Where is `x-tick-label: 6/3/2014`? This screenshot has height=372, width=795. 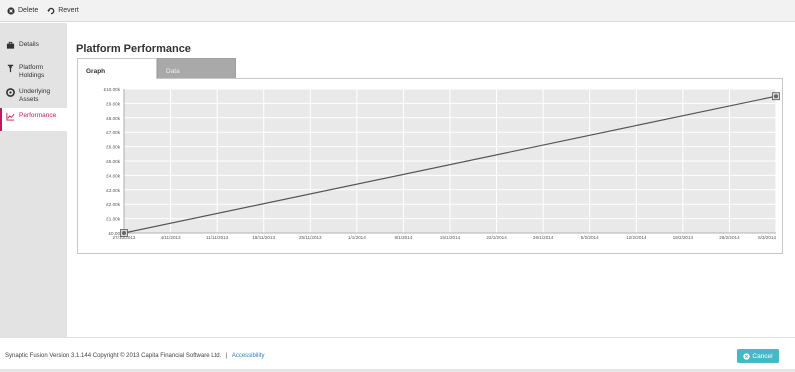
x-tick-label: 6/3/2014 is located at coordinates (767, 237).